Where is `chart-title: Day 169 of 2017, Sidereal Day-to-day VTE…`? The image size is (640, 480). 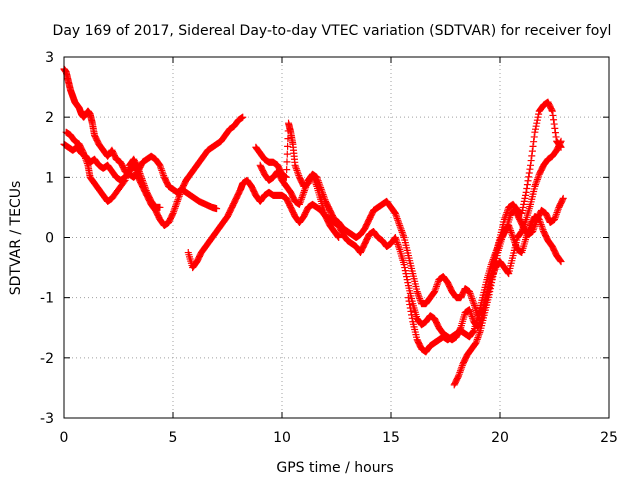 chart-title: Day 169 of 2017, Sidereal Day-to-day VTE… is located at coordinates (332, 31).